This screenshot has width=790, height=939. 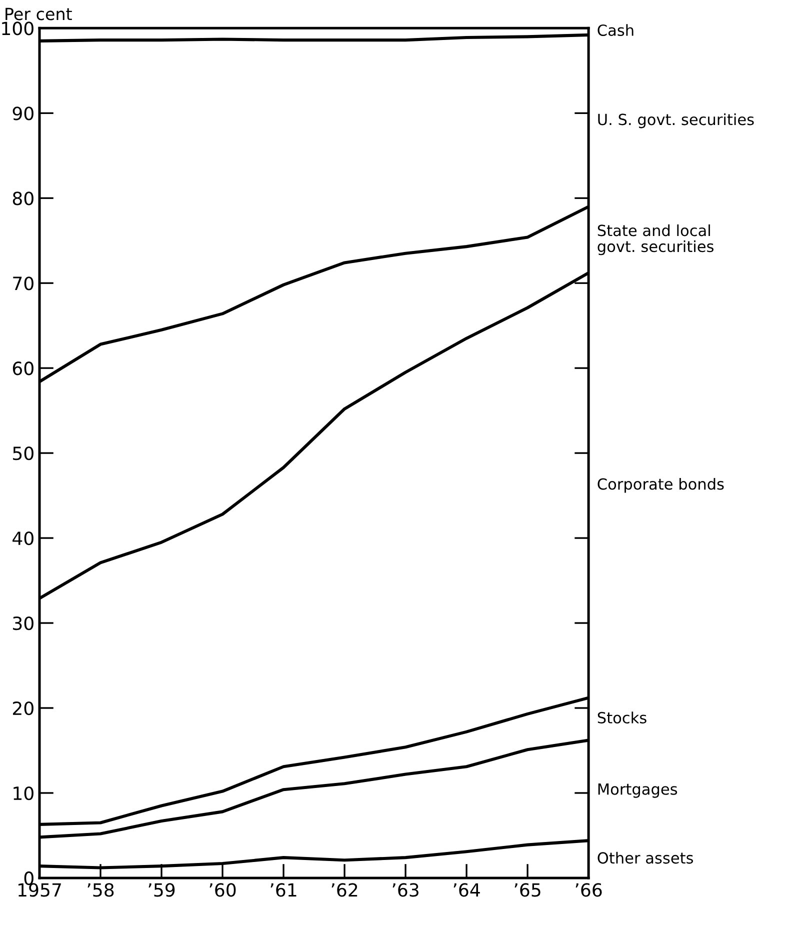 What do you see at coordinates (223, 890) in the screenshot?
I see `x-tick-label: ’60` at bounding box center [223, 890].